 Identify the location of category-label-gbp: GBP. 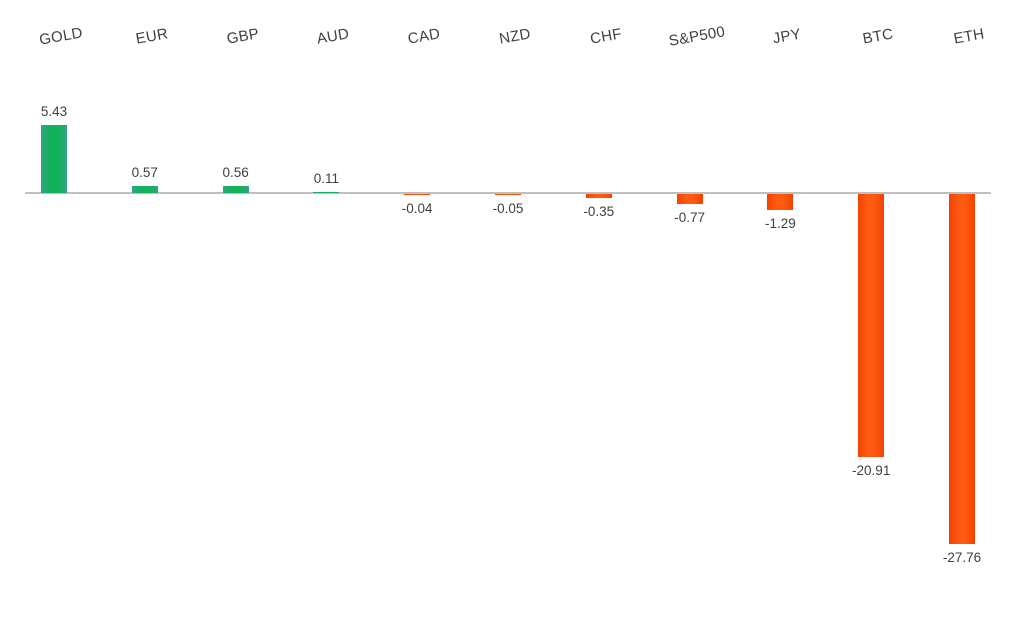
(243, 36).